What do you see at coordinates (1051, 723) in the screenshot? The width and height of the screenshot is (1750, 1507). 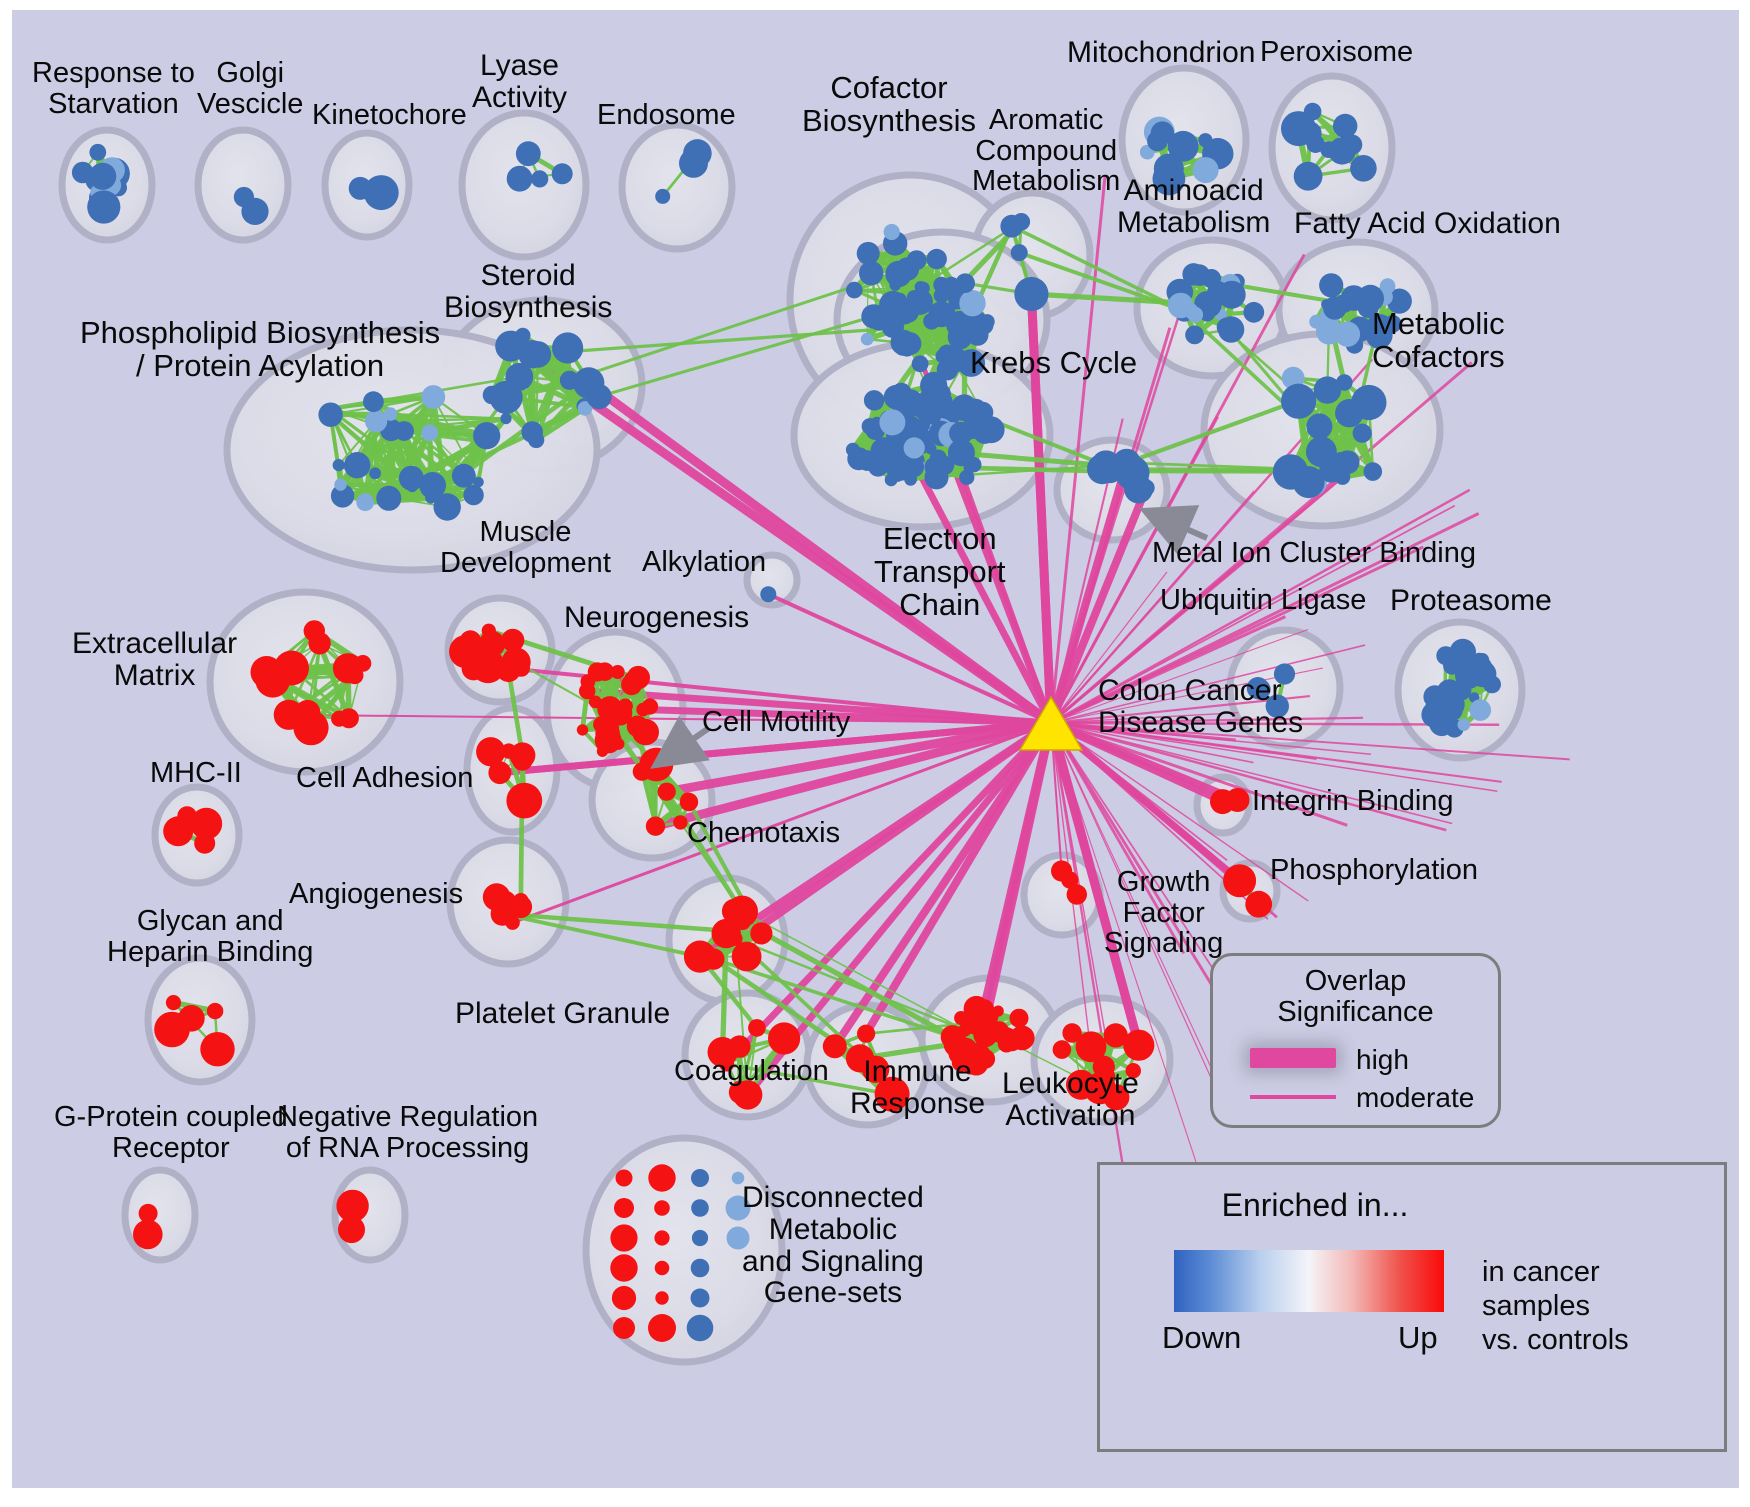 I see `hub-node-colon-cancer-disease-genes` at bounding box center [1051, 723].